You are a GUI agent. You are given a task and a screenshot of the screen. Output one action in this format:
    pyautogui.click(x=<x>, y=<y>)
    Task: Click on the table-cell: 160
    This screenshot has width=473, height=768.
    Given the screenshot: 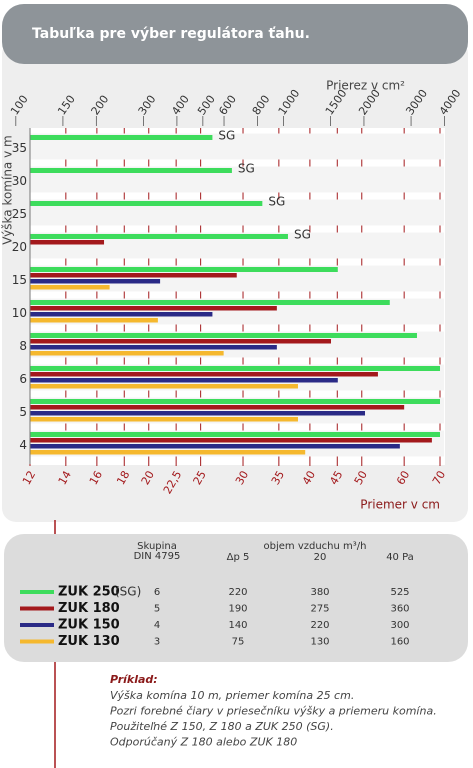 What is the action you would take?
    pyautogui.click(x=399, y=642)
    